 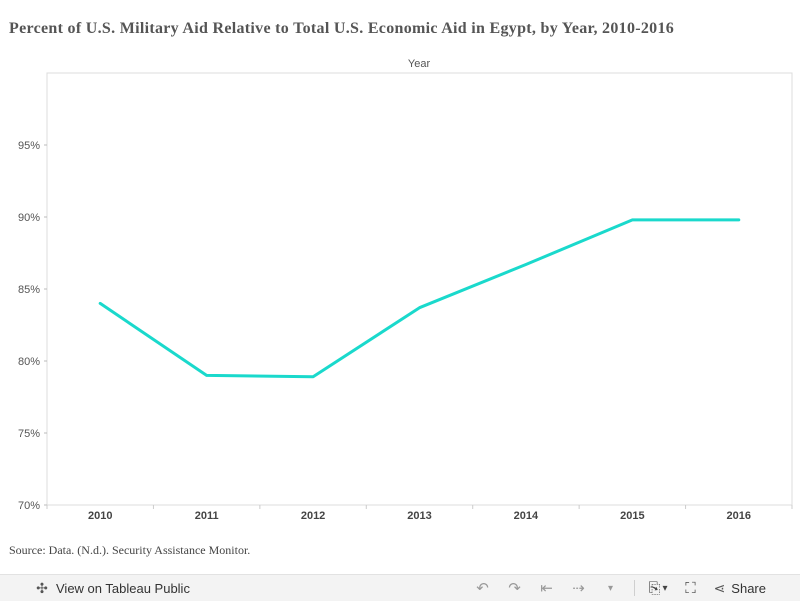 I want to click on share-icon: ⋖, so click(x=719, y=587).